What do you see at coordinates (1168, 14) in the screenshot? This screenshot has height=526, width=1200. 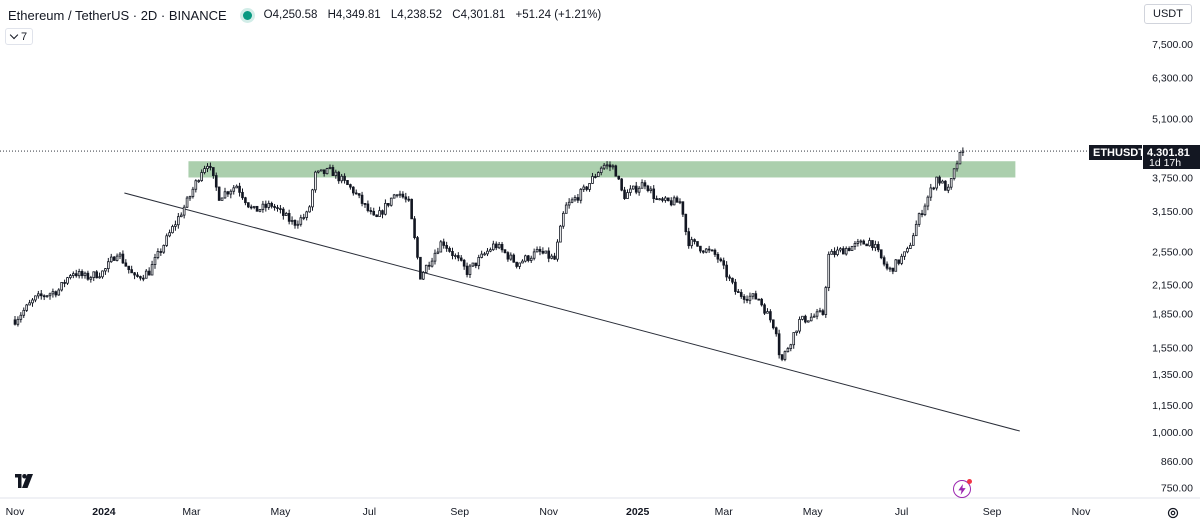 I see `currency-button: USDT` at bounding box center [1168, 14].